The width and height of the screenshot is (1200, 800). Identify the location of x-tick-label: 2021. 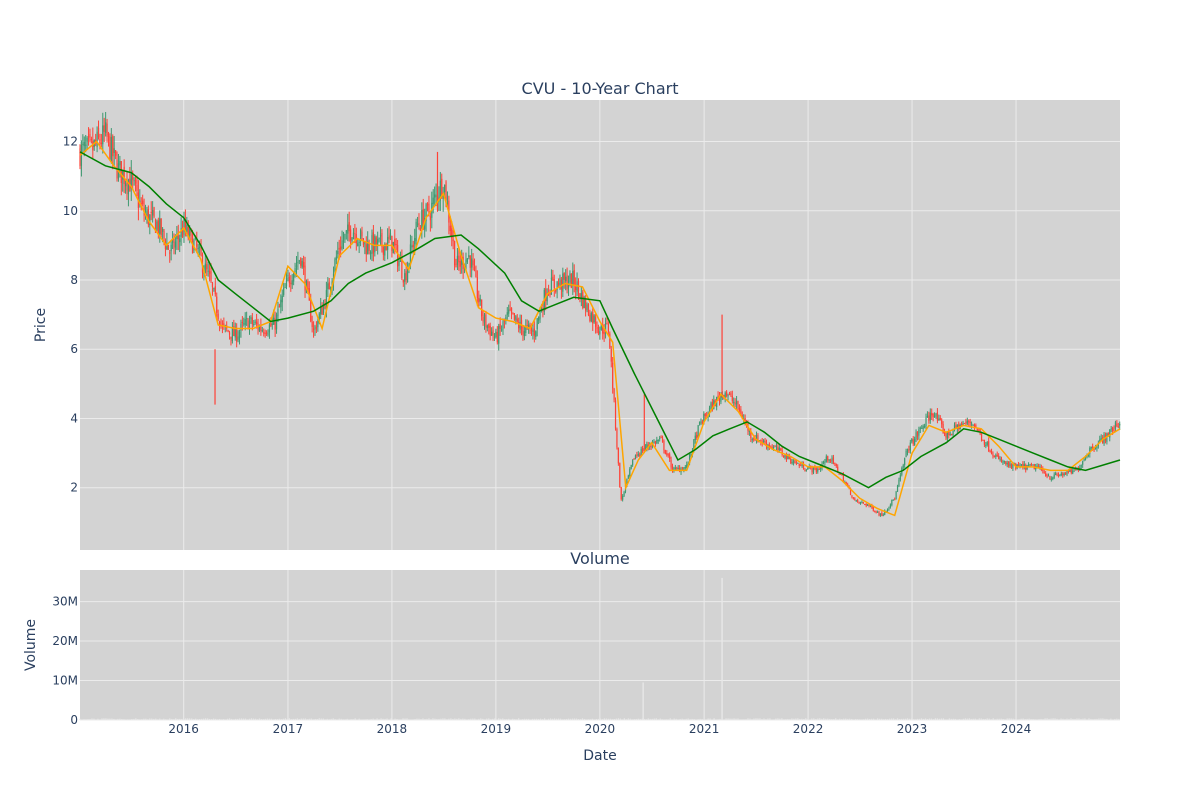
(704, 729).